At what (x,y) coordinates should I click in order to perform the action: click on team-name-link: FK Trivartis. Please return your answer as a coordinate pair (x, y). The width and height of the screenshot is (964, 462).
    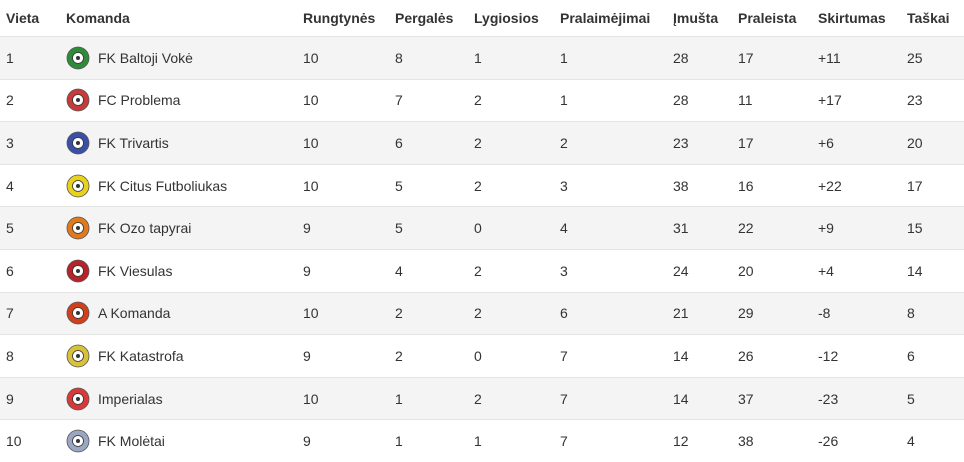
    Looking at the image, I should click on (133, 142).